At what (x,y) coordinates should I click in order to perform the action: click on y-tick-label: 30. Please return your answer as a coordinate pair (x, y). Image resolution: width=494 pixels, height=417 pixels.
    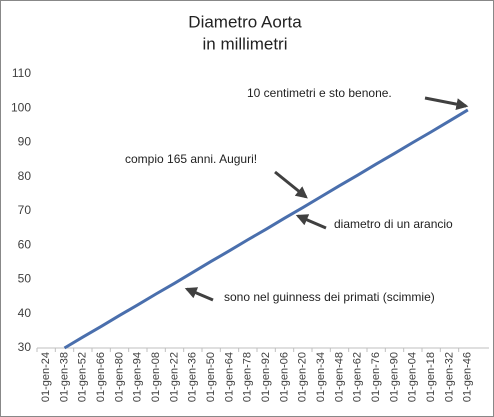
    Looking at the image, I should click on (25, 347).